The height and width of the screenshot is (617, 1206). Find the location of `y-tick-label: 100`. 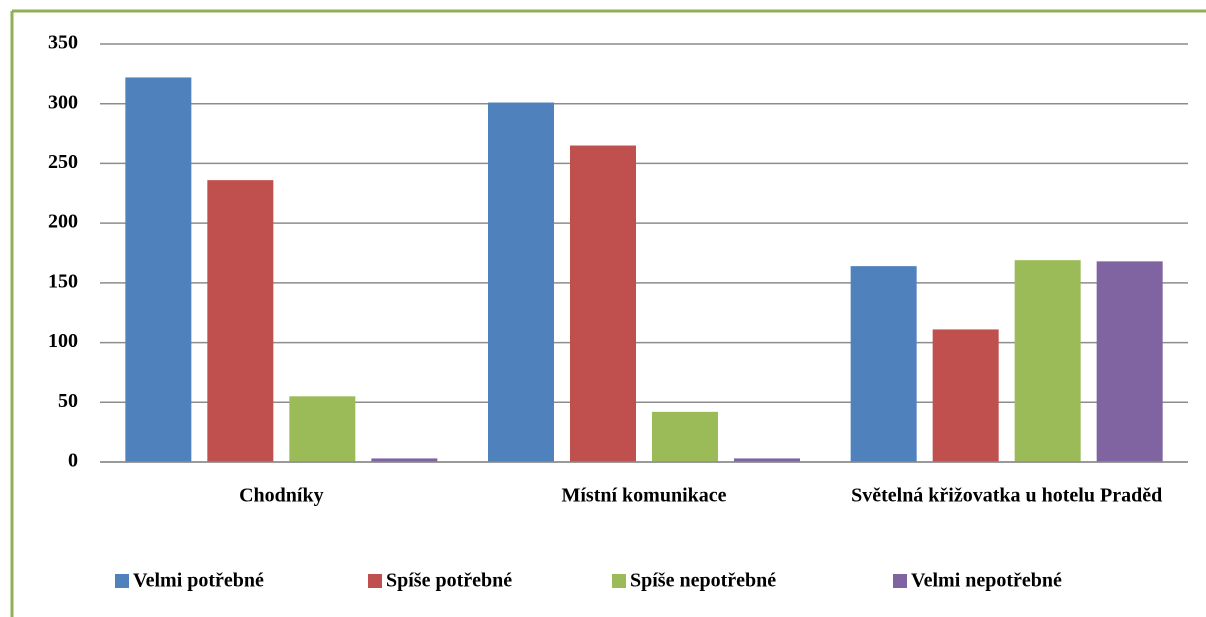

y-tick-label: 100 is located at coordinates (63, 341).